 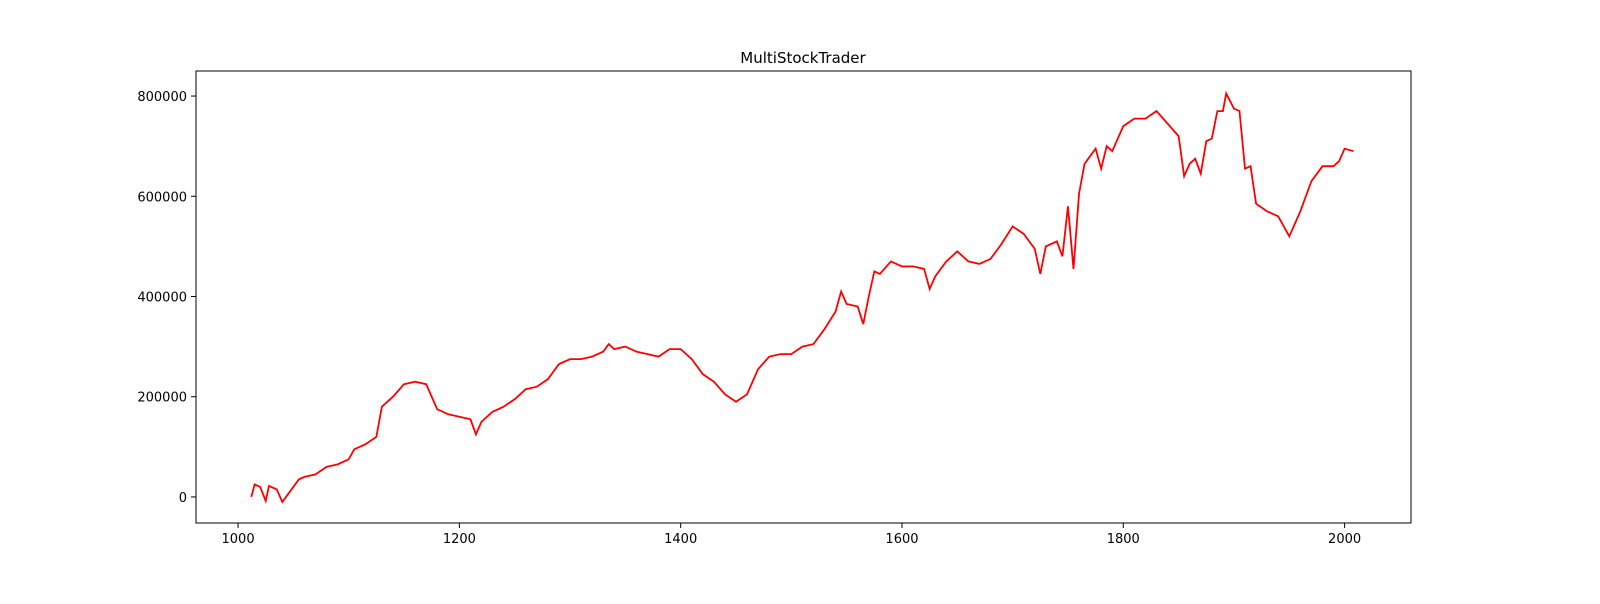 I want to click on x-tick-label: 1600, so click(x=901, y=539).